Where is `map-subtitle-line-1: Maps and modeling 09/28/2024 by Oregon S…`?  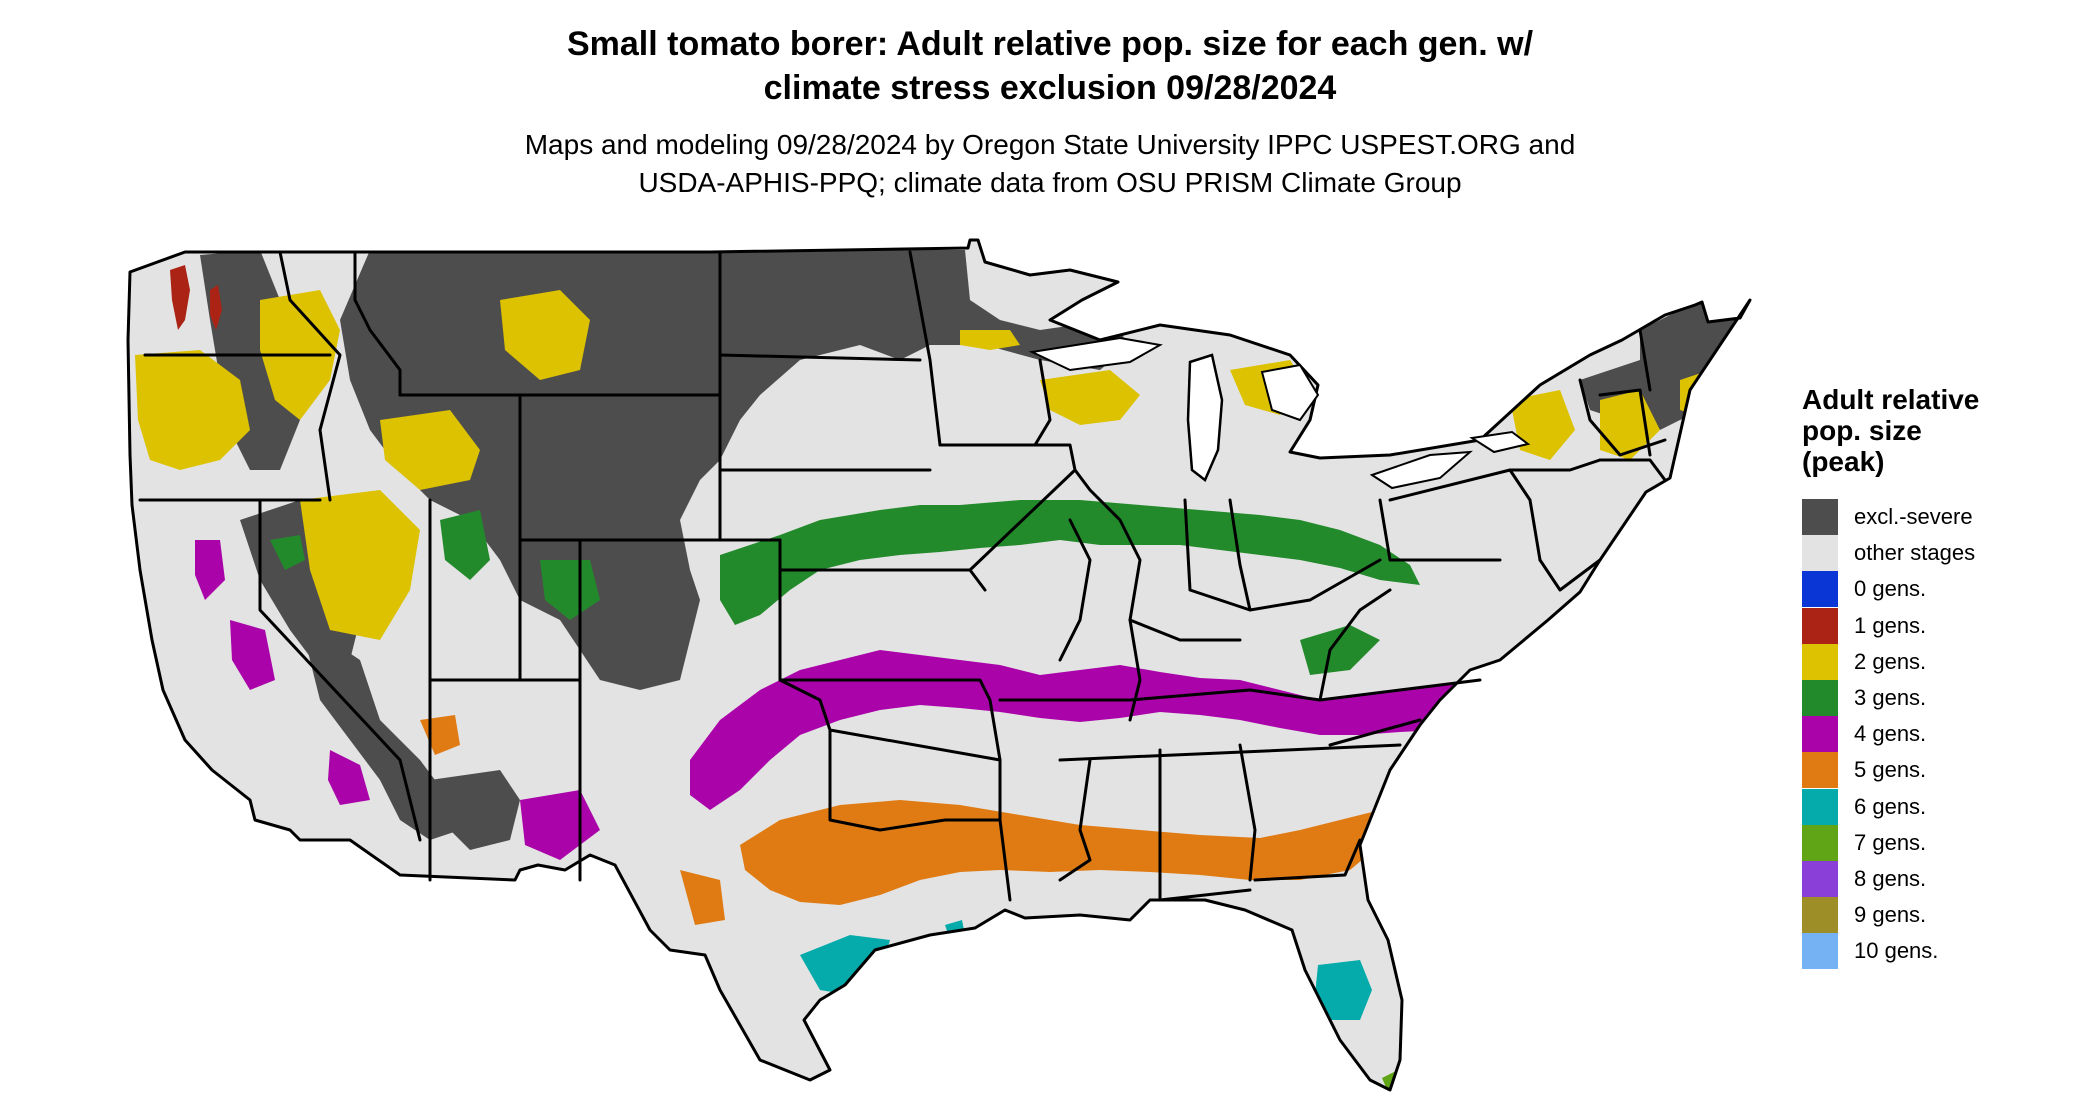 map-subtitle-line-1: Maps and modeling 09/28/2024 by Oregon S… is located at coordinates (1050, 144).